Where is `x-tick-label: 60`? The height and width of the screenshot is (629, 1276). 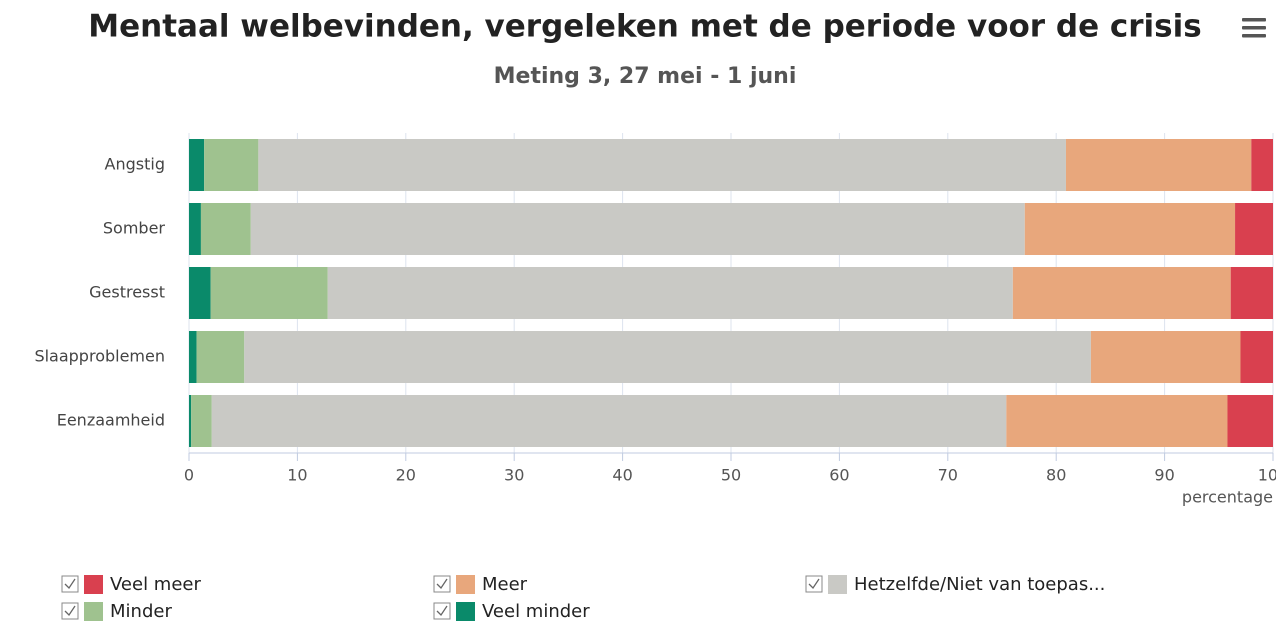
x-tick-label: 60 is located at coordinates (839, 475).